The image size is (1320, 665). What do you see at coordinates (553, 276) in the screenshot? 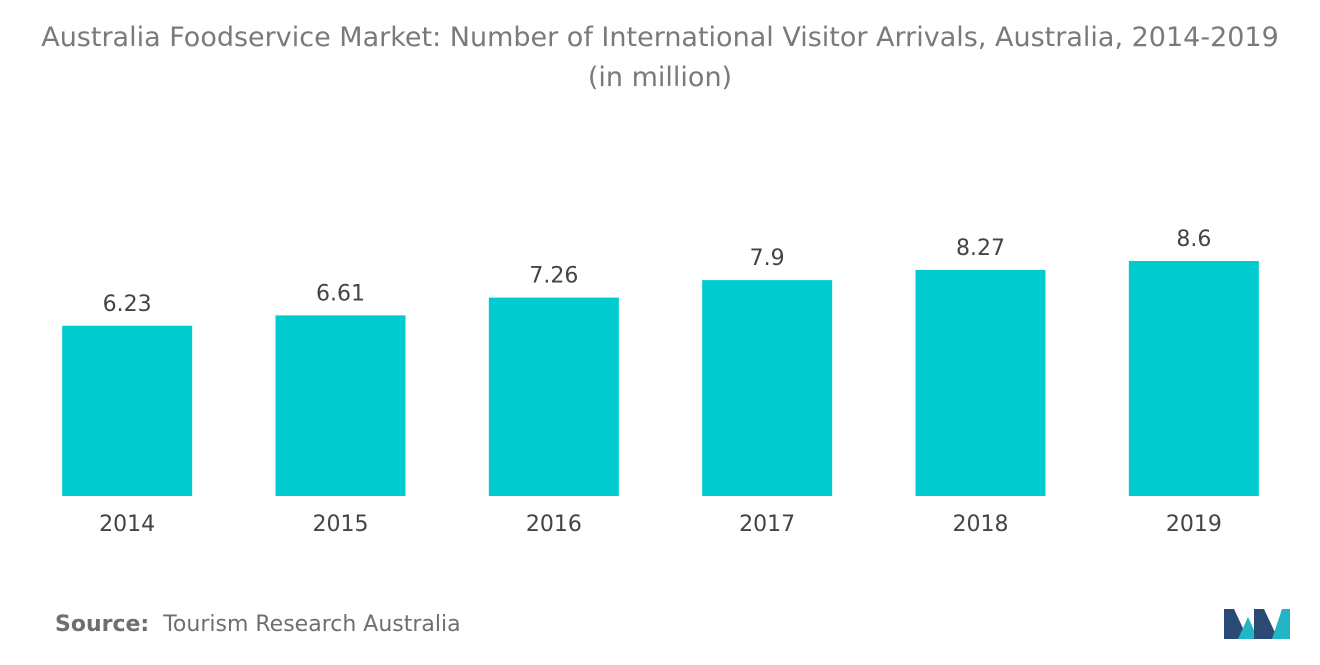
I see `data-label-2016: 7.26` at bounding box center [553, 276].